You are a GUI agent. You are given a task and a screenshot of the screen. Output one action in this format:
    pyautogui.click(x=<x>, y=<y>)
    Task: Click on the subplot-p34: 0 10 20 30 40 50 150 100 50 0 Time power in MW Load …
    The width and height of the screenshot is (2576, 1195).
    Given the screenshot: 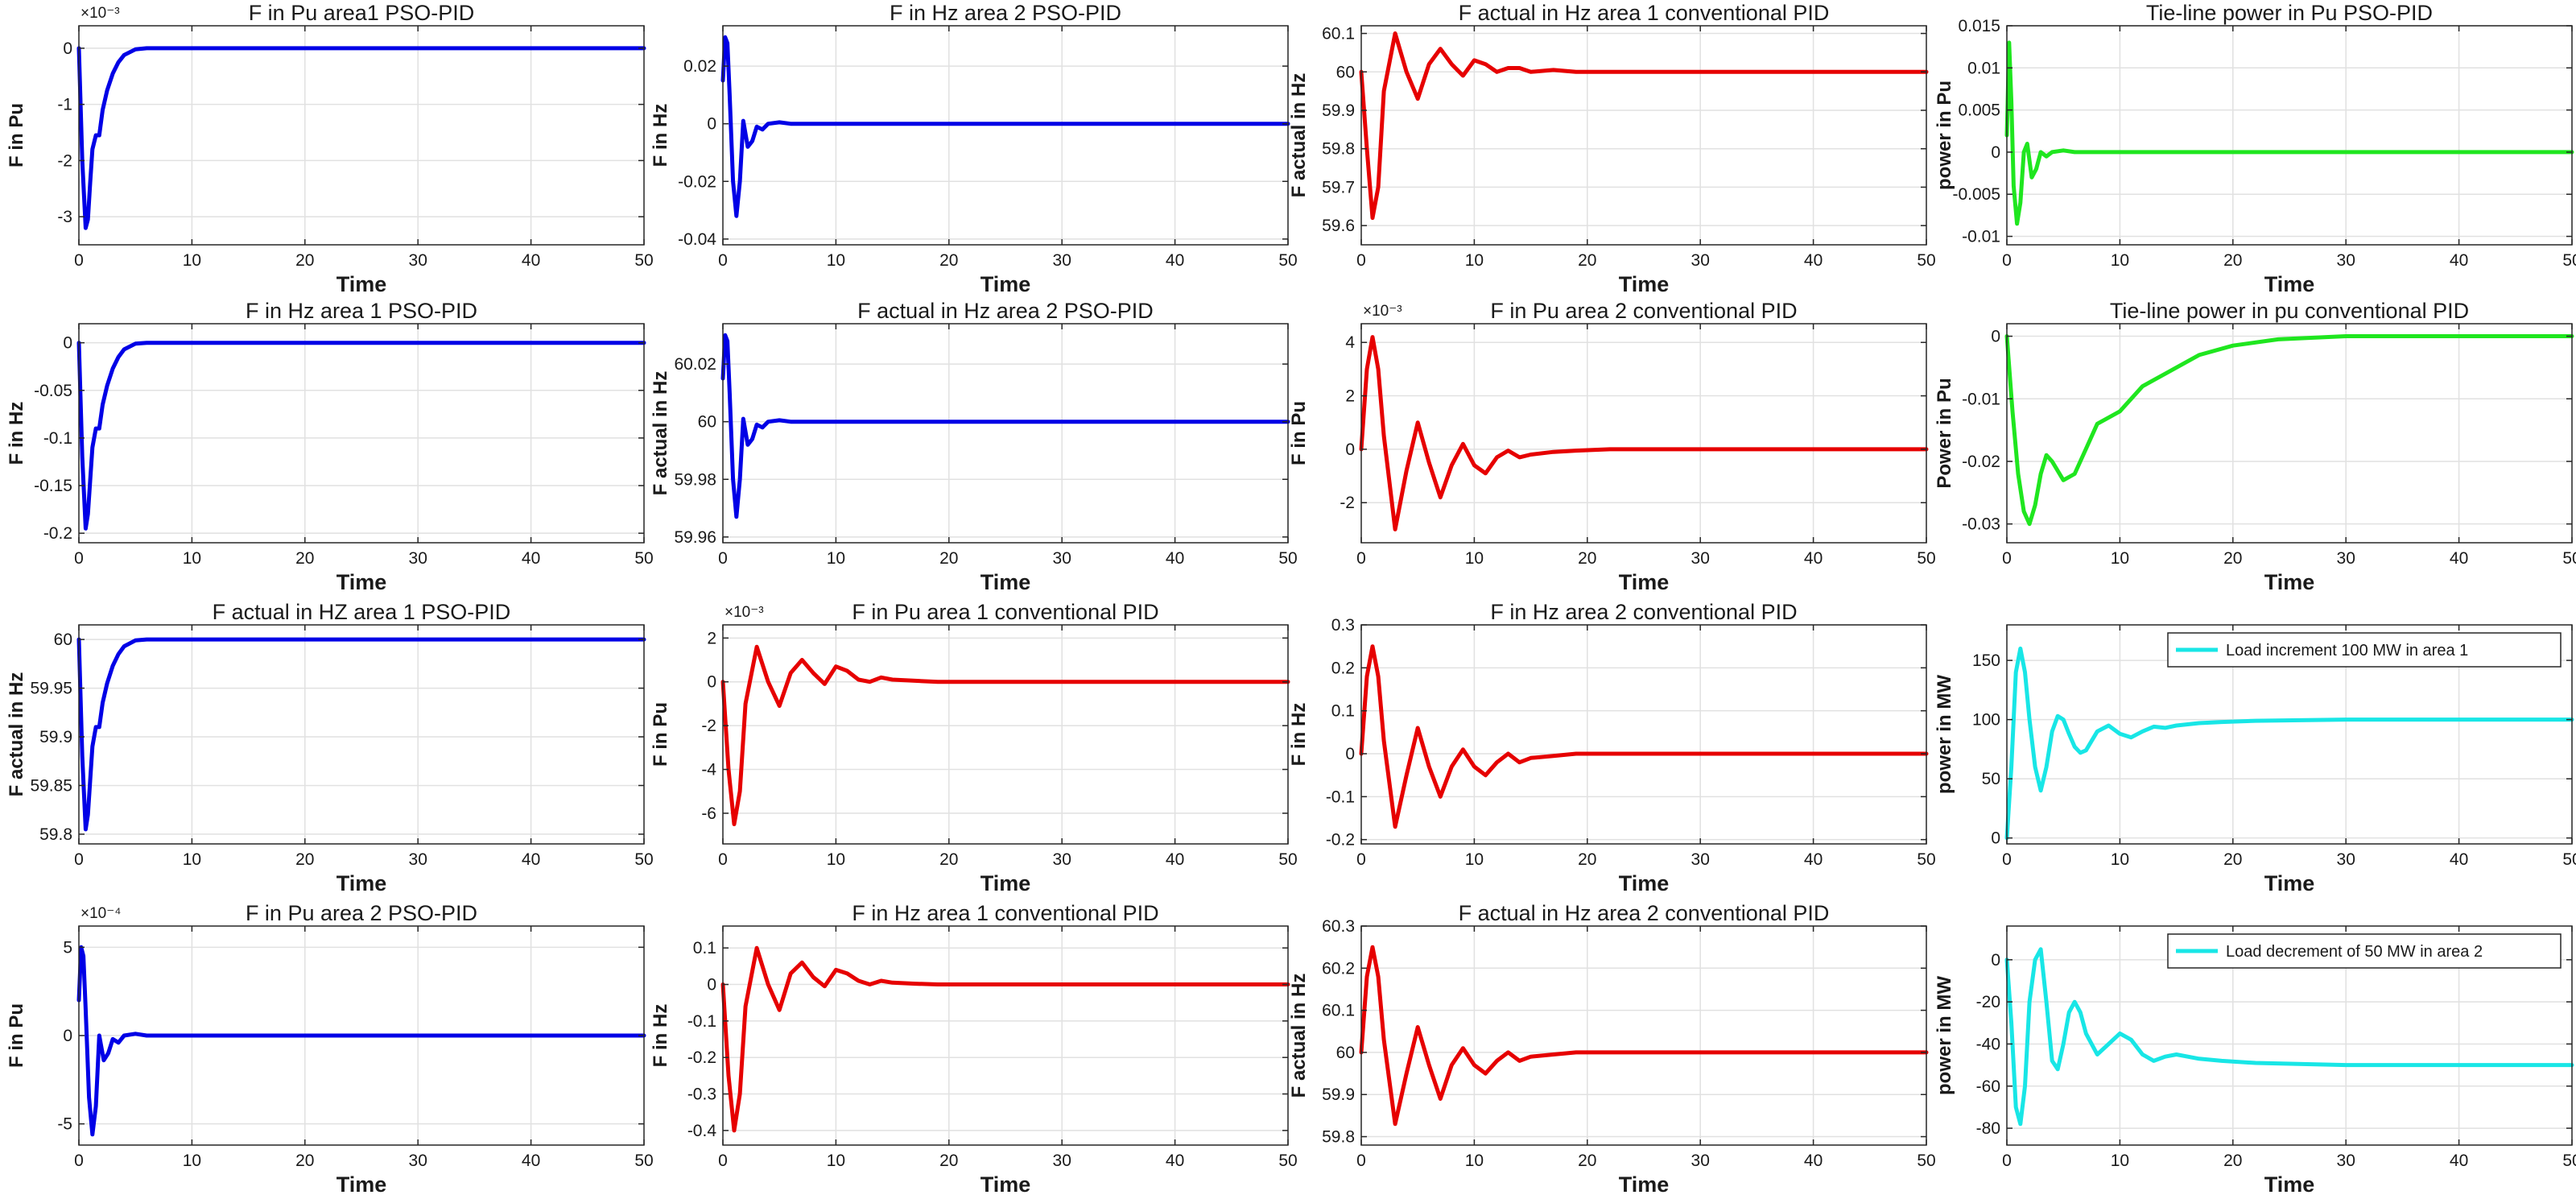 What is the action you would take?
    pyautogui.click(x=2255, y=759)
    